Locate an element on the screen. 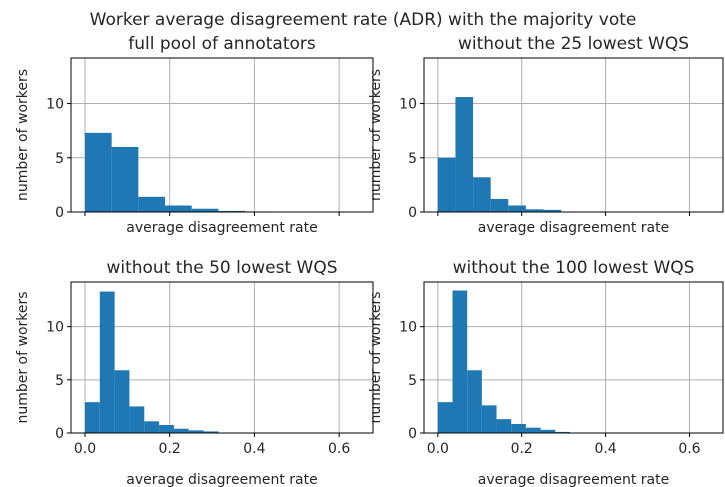 The width and height of the screenshot is (725, 487). subplot-title: without the 50 lowest WQS is located at coordinates (221, 268).